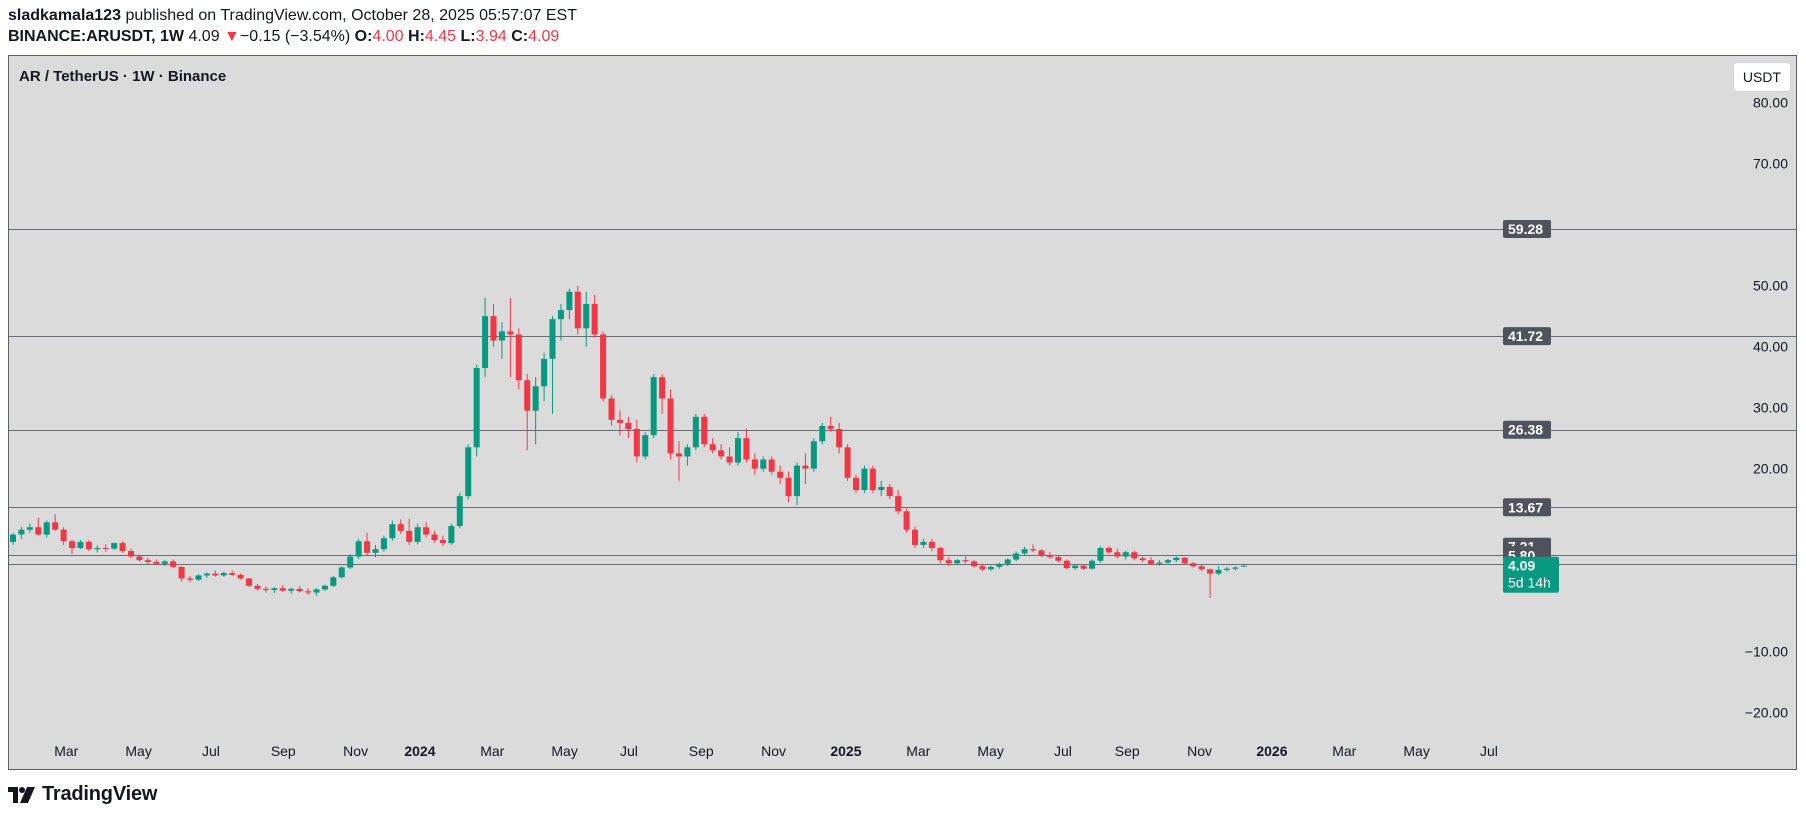  Describe the element at coordinates (232, 36) in the screenshot. I see `change-arrow-icon: ▼` at that location.